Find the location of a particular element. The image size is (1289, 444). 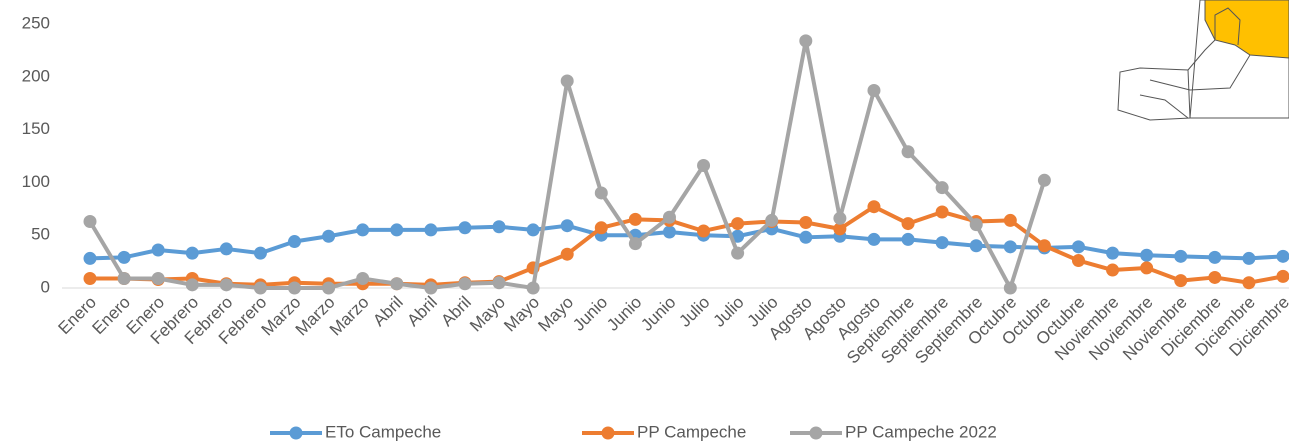

legend-label: PP Campeche 2022 is located at coordinates (921, 431).